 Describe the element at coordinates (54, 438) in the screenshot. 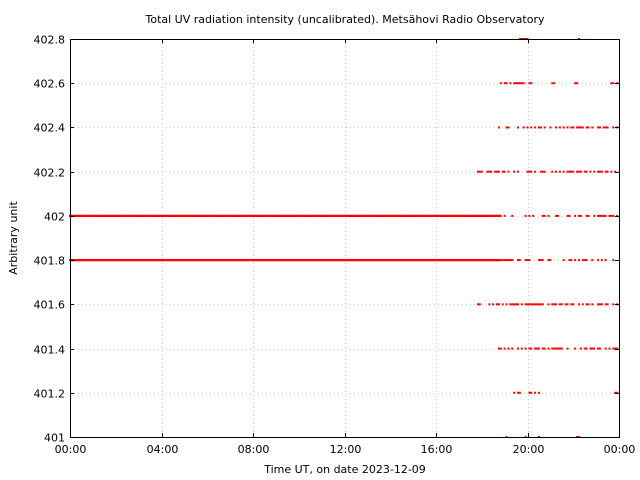

I see `y-tick-label: 401` at that location.